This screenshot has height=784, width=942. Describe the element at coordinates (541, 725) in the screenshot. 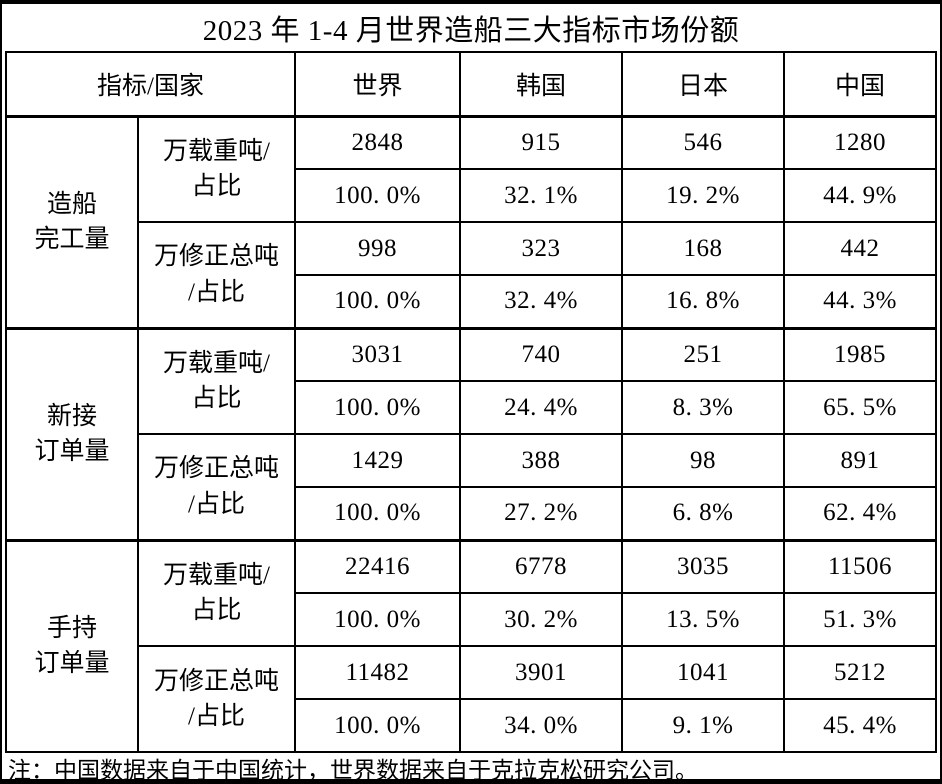

I see `share-cell: 34. 0%` at that location.